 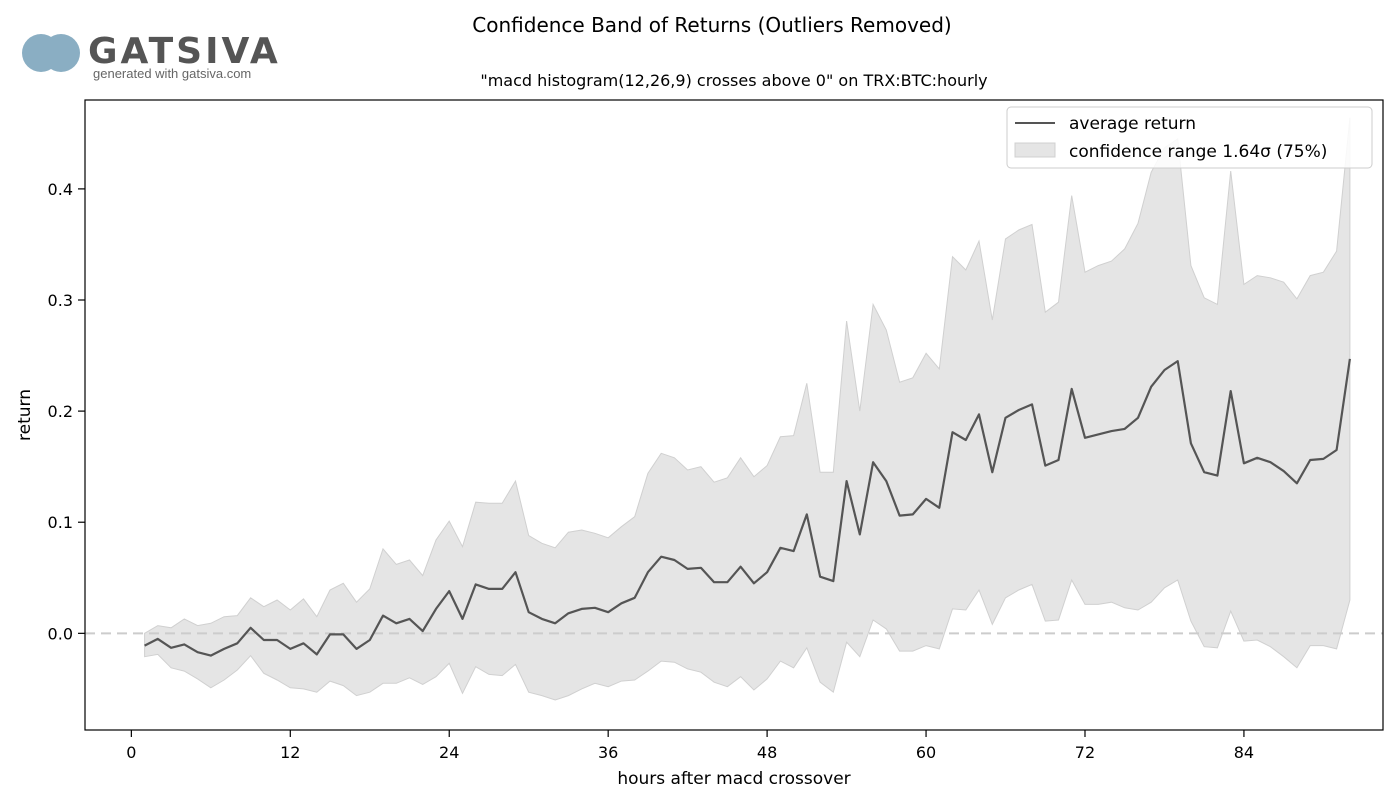 I want to click on y-tick-label: 0.1, so click(x=60, y=522).